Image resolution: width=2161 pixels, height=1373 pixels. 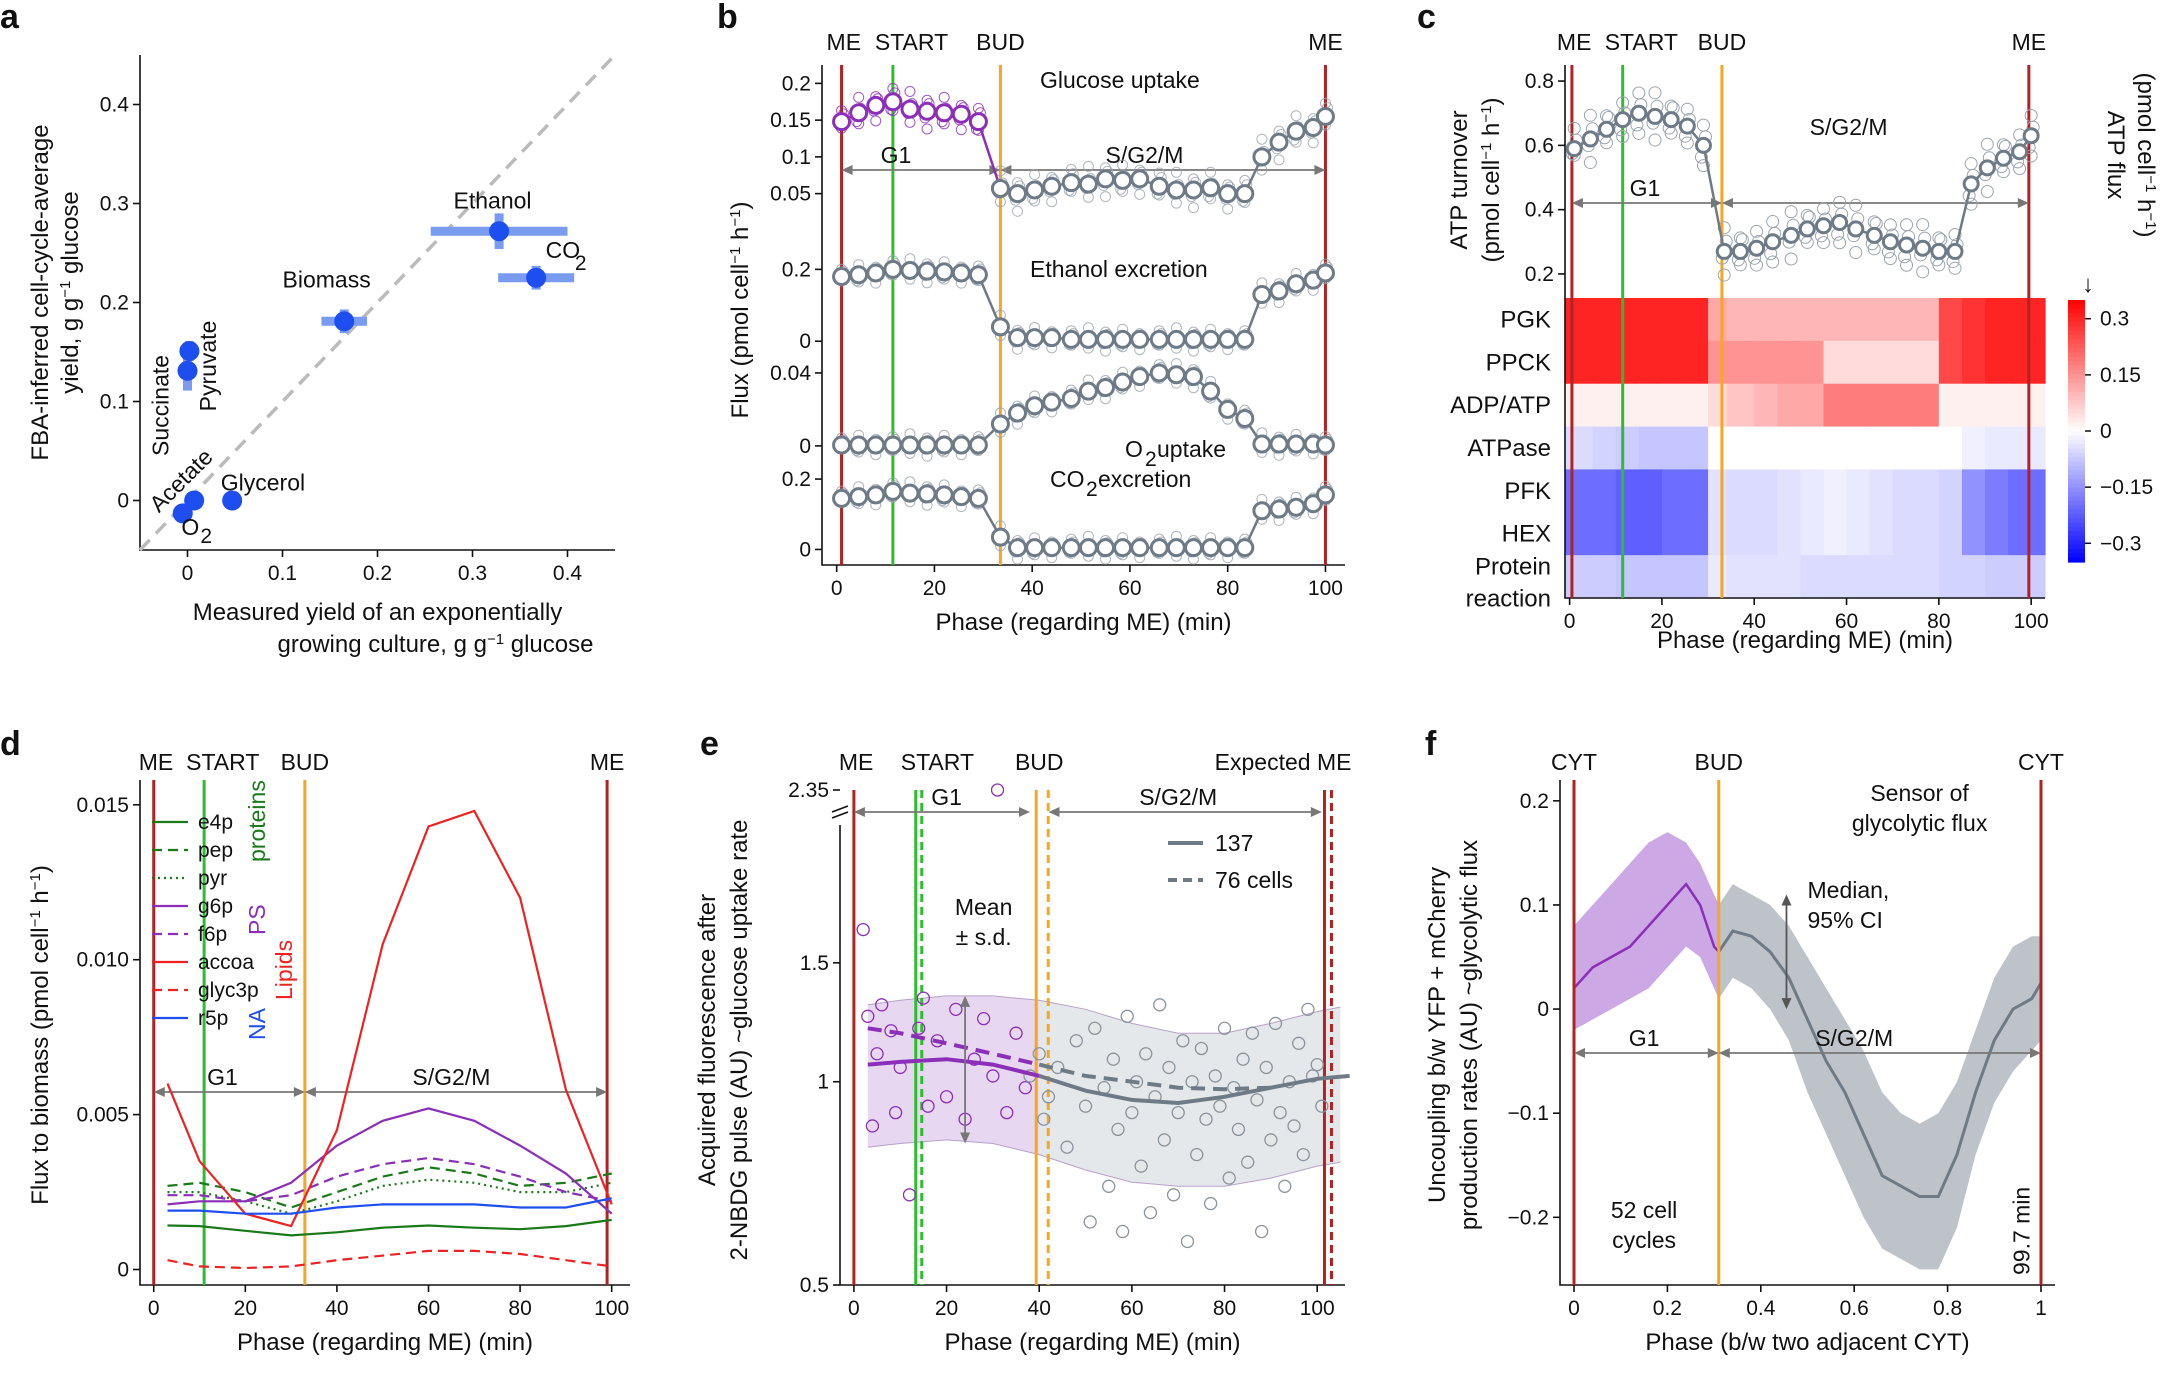 What do you see at coordinates (805, 341) in the screenshot?
I see `panel-b-sub1-y-tick-label: 0` at bounding box center [805, 341].